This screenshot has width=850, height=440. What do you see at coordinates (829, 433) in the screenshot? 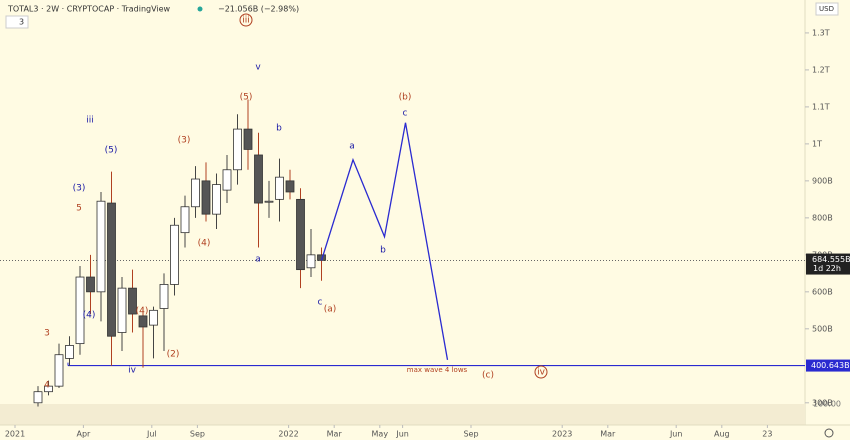
I see `settings-button` at bounding box center [829, 433].